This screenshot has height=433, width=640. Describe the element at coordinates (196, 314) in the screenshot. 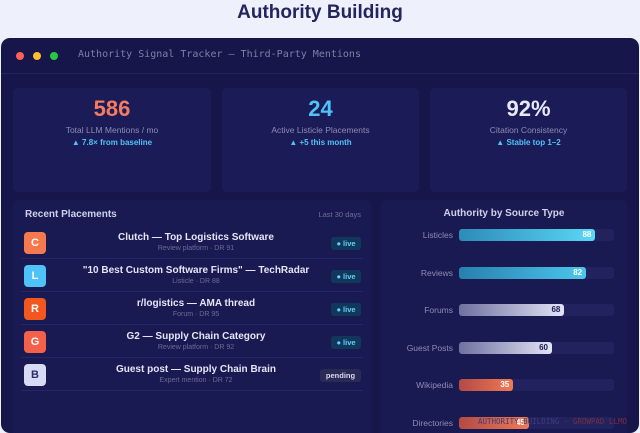

I see `placement-meta: Forum · DR 95` at that location.